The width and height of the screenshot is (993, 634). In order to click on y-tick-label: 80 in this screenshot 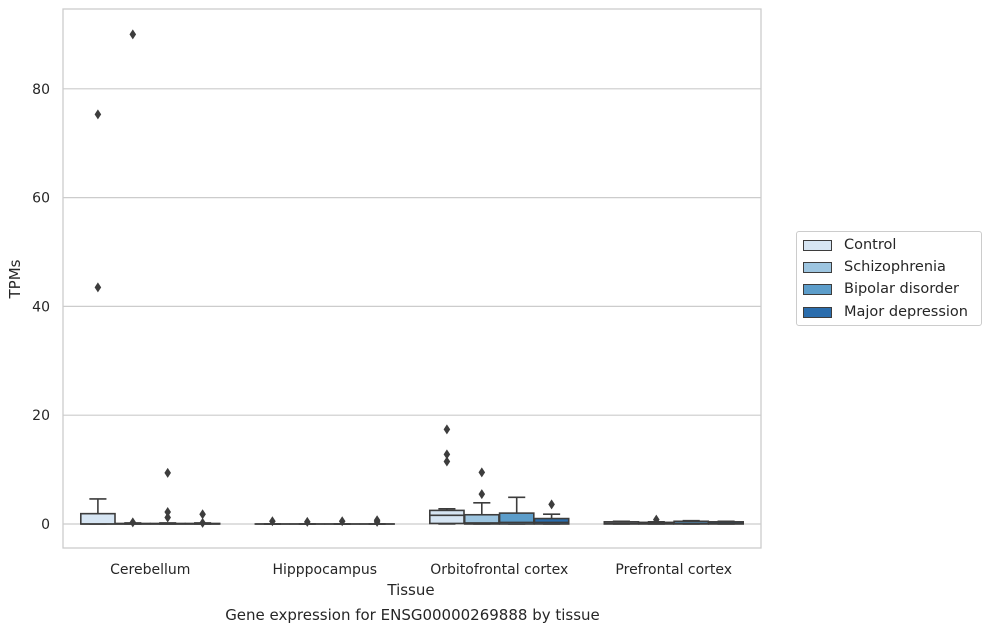, I will do `click(41, 90)`.